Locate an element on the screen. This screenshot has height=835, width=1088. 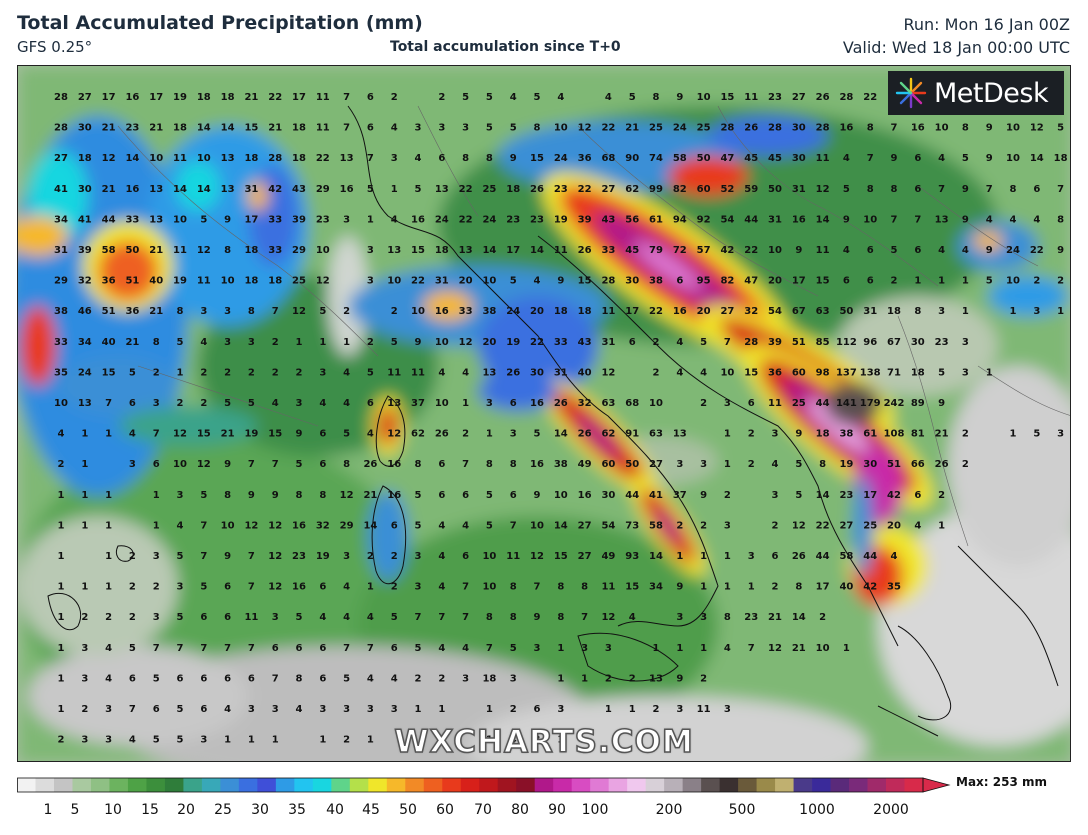
value-label: 62 is located at coordinates (608, 434).